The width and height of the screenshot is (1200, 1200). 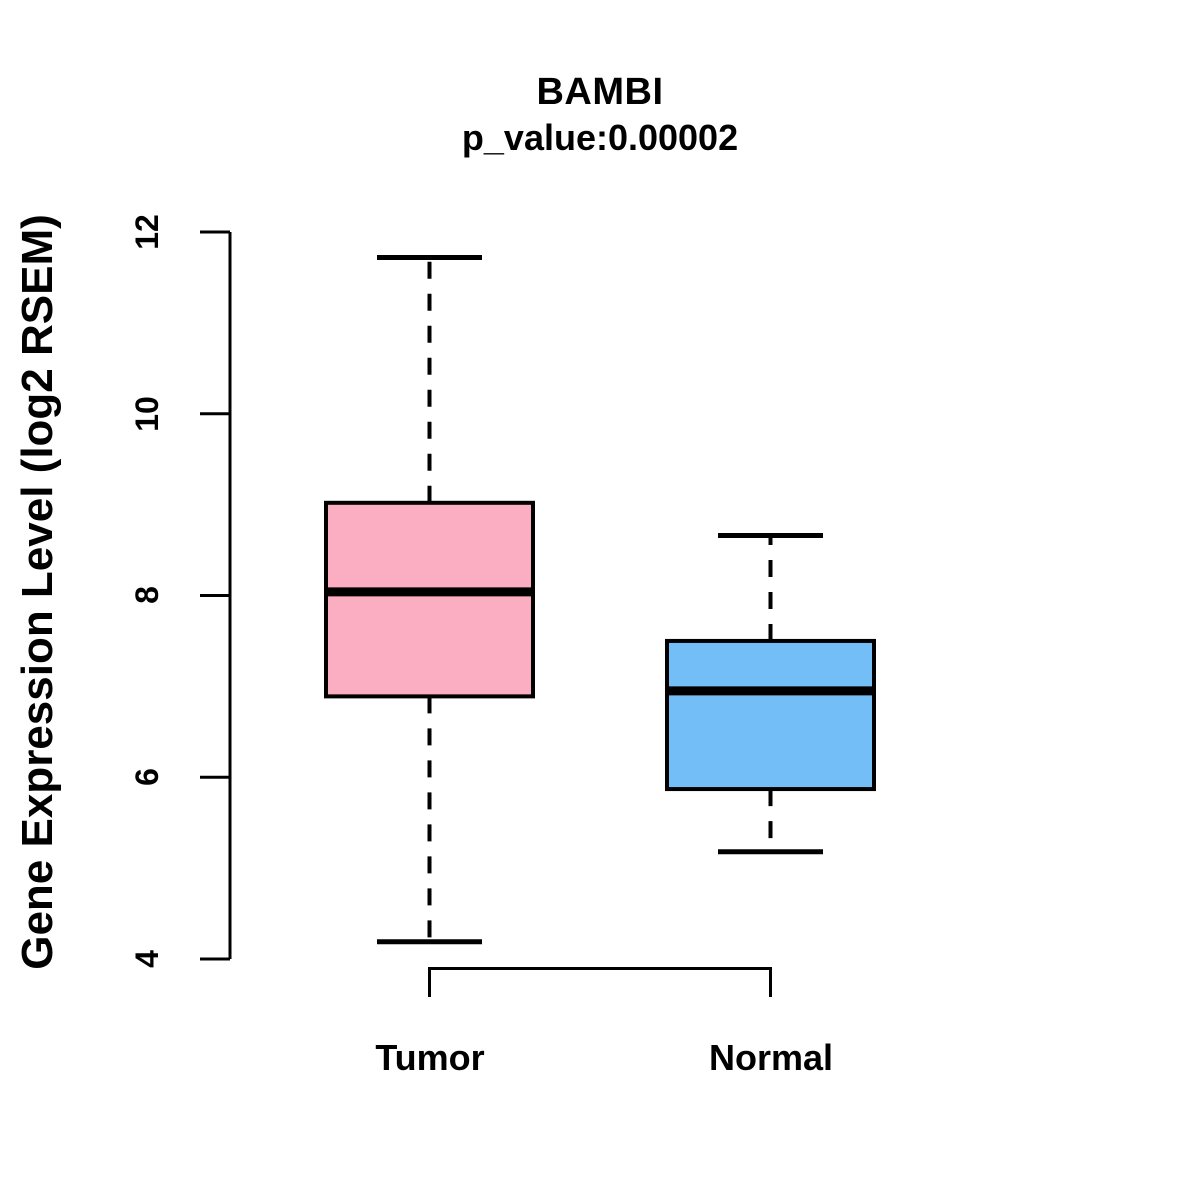 What do you see at coordinates (147, 959) in the screenshot?
I see `y-tick-label-4: 4` at bounding box center [147, 959].